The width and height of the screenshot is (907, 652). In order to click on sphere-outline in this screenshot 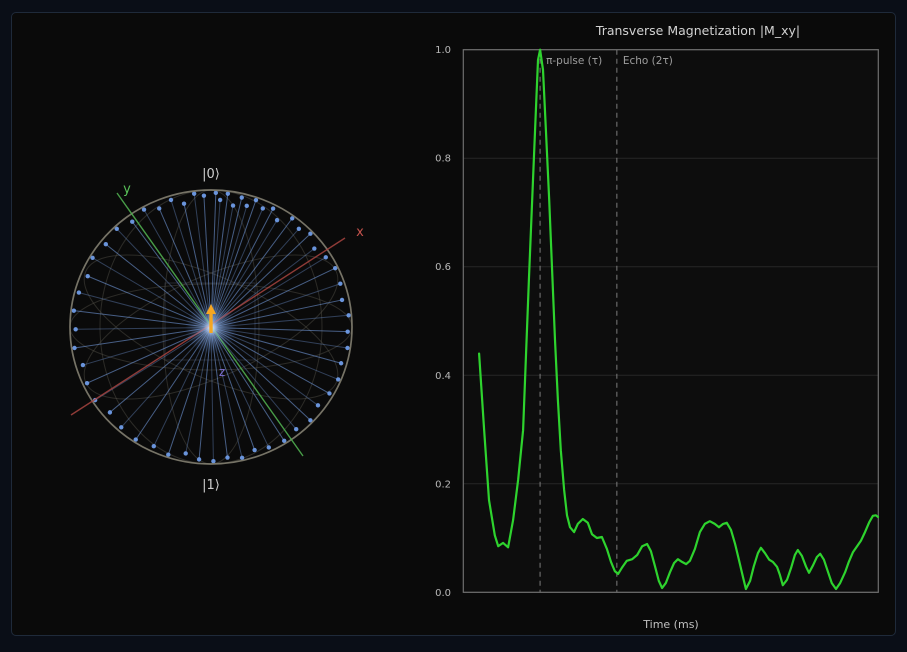, I will do `click(211, 327)`.